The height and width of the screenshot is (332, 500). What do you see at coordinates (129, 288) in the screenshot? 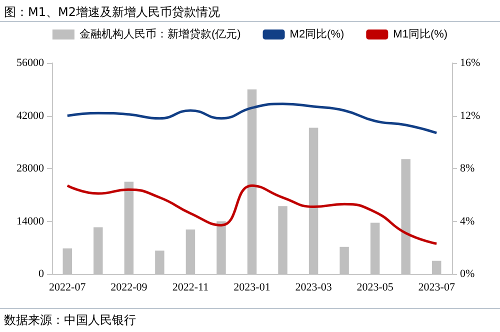
I see `x-tick-label: 2022-09` at bounding box center [129, 288].